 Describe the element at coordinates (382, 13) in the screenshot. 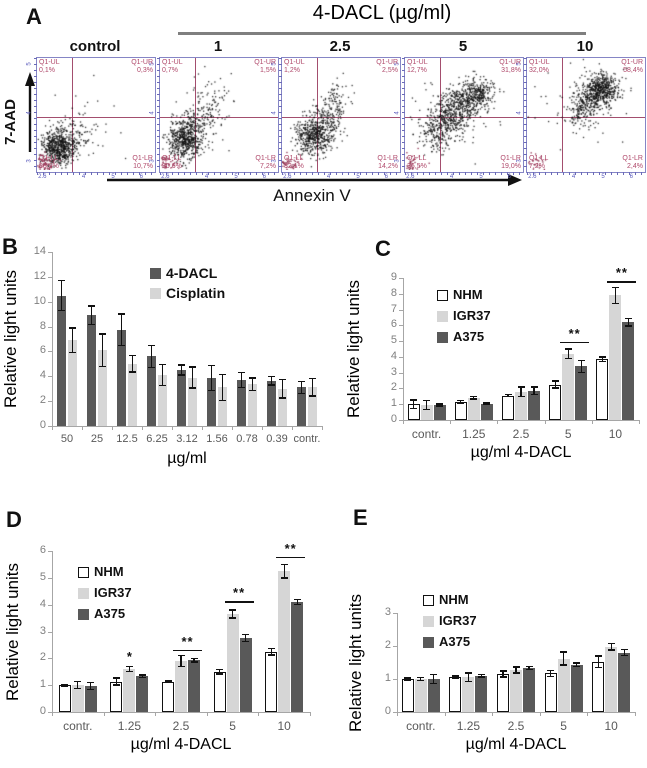

I see `panel-a-title: 4-DACL (µg/ml)` at that location.